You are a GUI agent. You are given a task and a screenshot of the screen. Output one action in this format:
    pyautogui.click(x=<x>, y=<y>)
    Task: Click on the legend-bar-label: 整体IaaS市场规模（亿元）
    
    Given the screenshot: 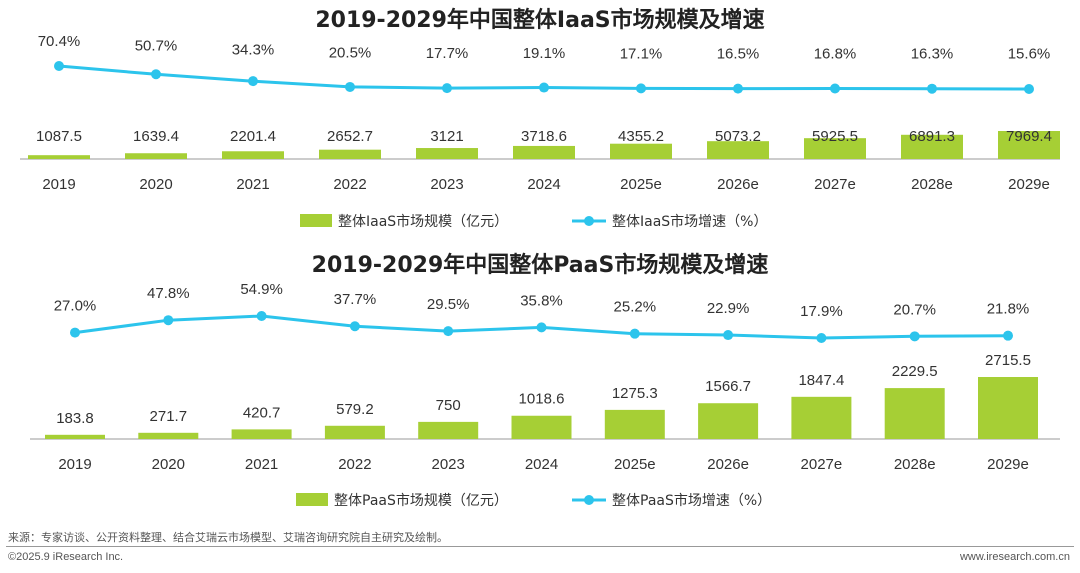 What is the action you would take?
    pyautogui.click(x=423, y=221)
    